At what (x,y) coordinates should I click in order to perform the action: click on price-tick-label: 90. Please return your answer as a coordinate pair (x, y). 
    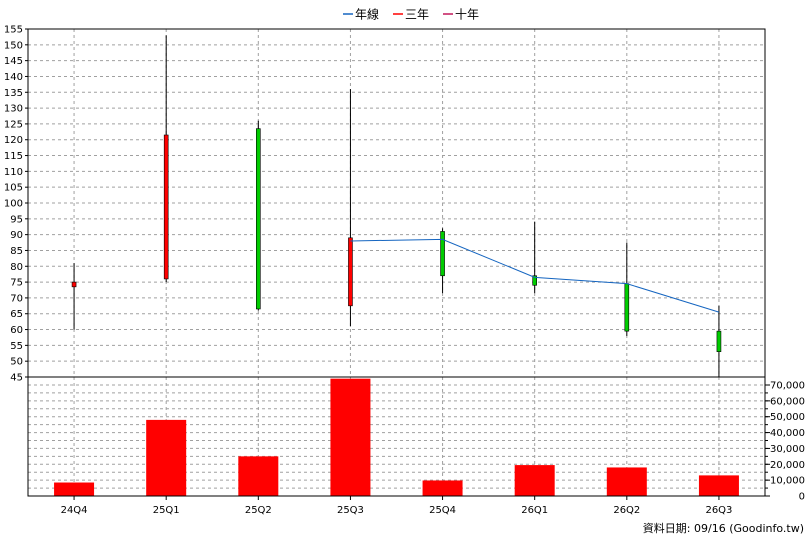
    Looking at the image, I should click on (16, 235).